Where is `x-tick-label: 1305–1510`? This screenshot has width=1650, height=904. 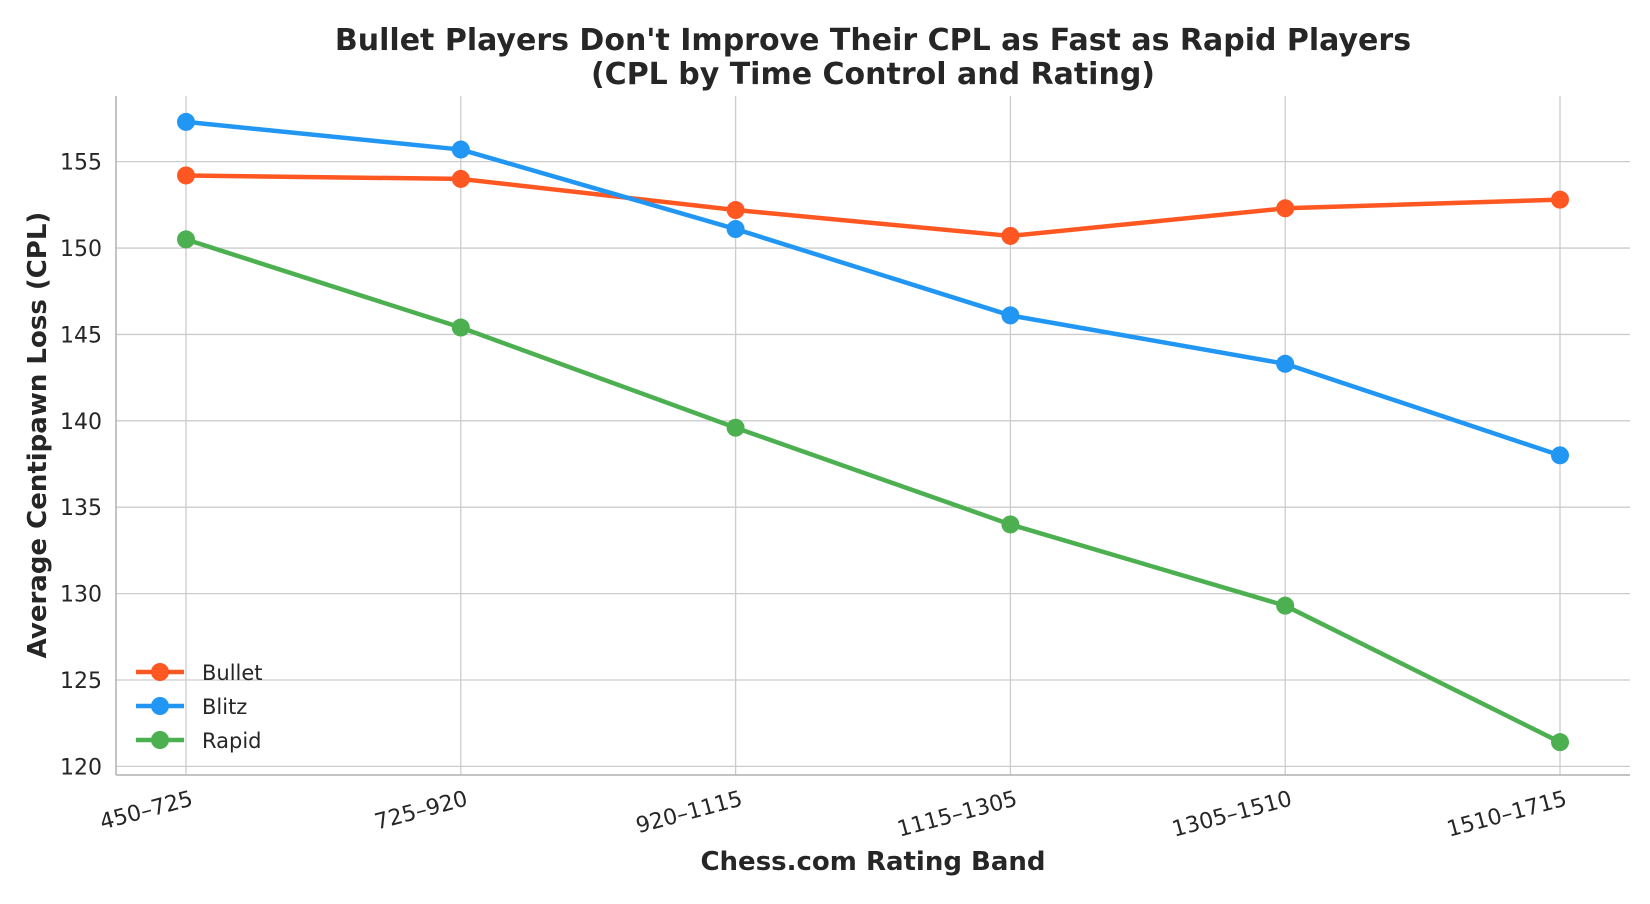 x-tick-label: 1305–1510 is located at coordinates (1231, 815).